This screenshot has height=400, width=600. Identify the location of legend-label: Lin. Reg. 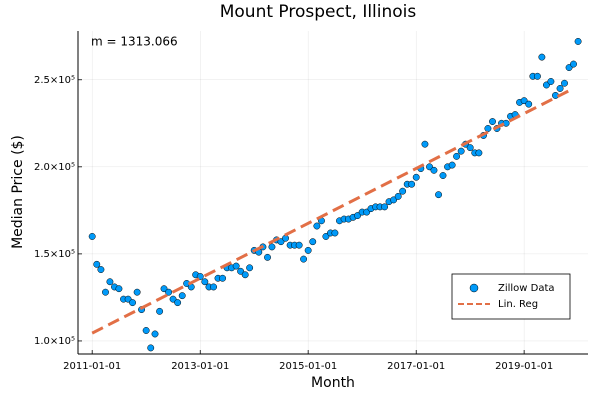
(518, 304).